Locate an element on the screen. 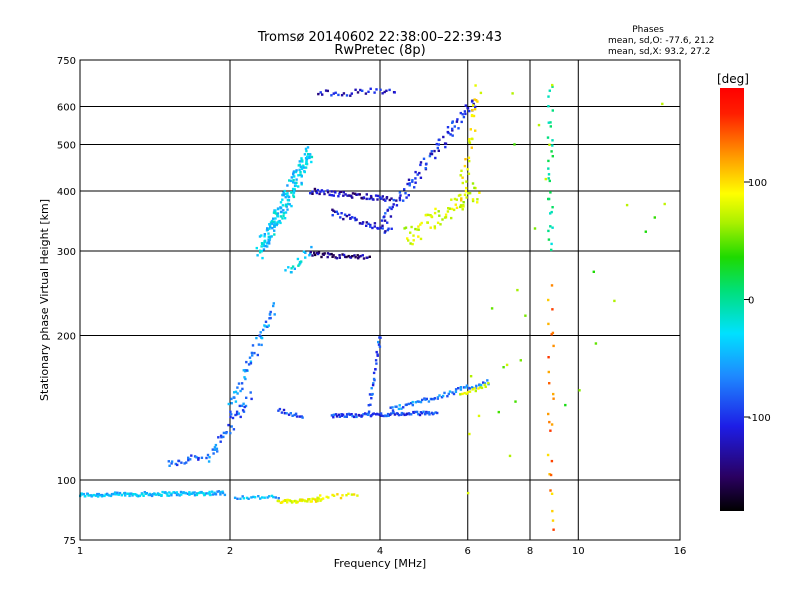 This screenshot has height=600, width=800. x-tick-label: 1 is located at coordinates (80, 551).